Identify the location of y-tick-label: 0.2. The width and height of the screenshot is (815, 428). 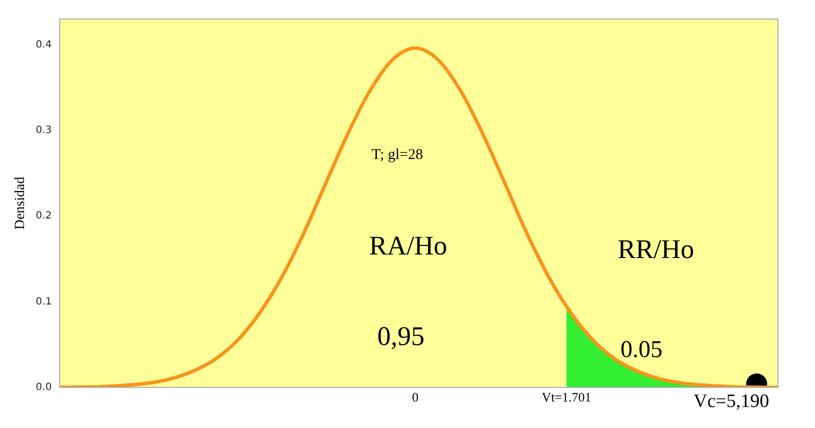
(44, 216).